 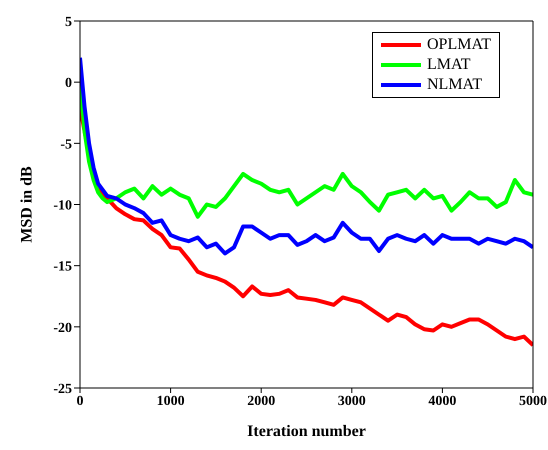 What do you see at coordinates (170, 401) in the screenshot?
I see `x-tick-label: 1000` at bounding box center [170, 401].